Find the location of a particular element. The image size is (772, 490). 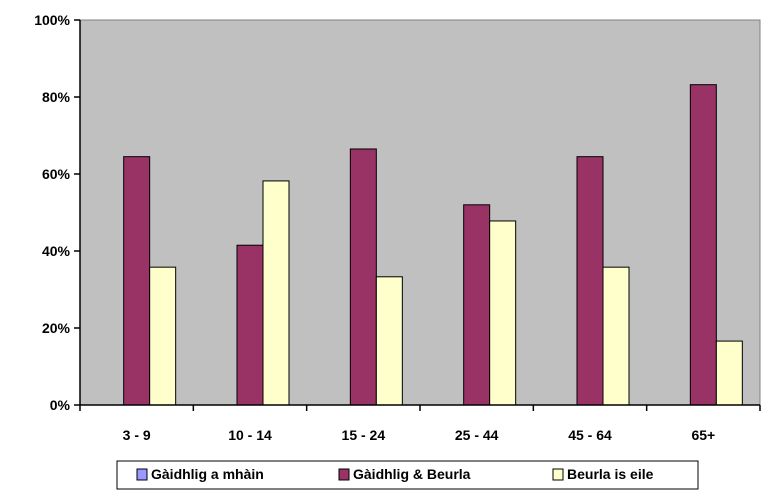

x-tick-label: 3 - 9 is located at coordinates (137, 435).